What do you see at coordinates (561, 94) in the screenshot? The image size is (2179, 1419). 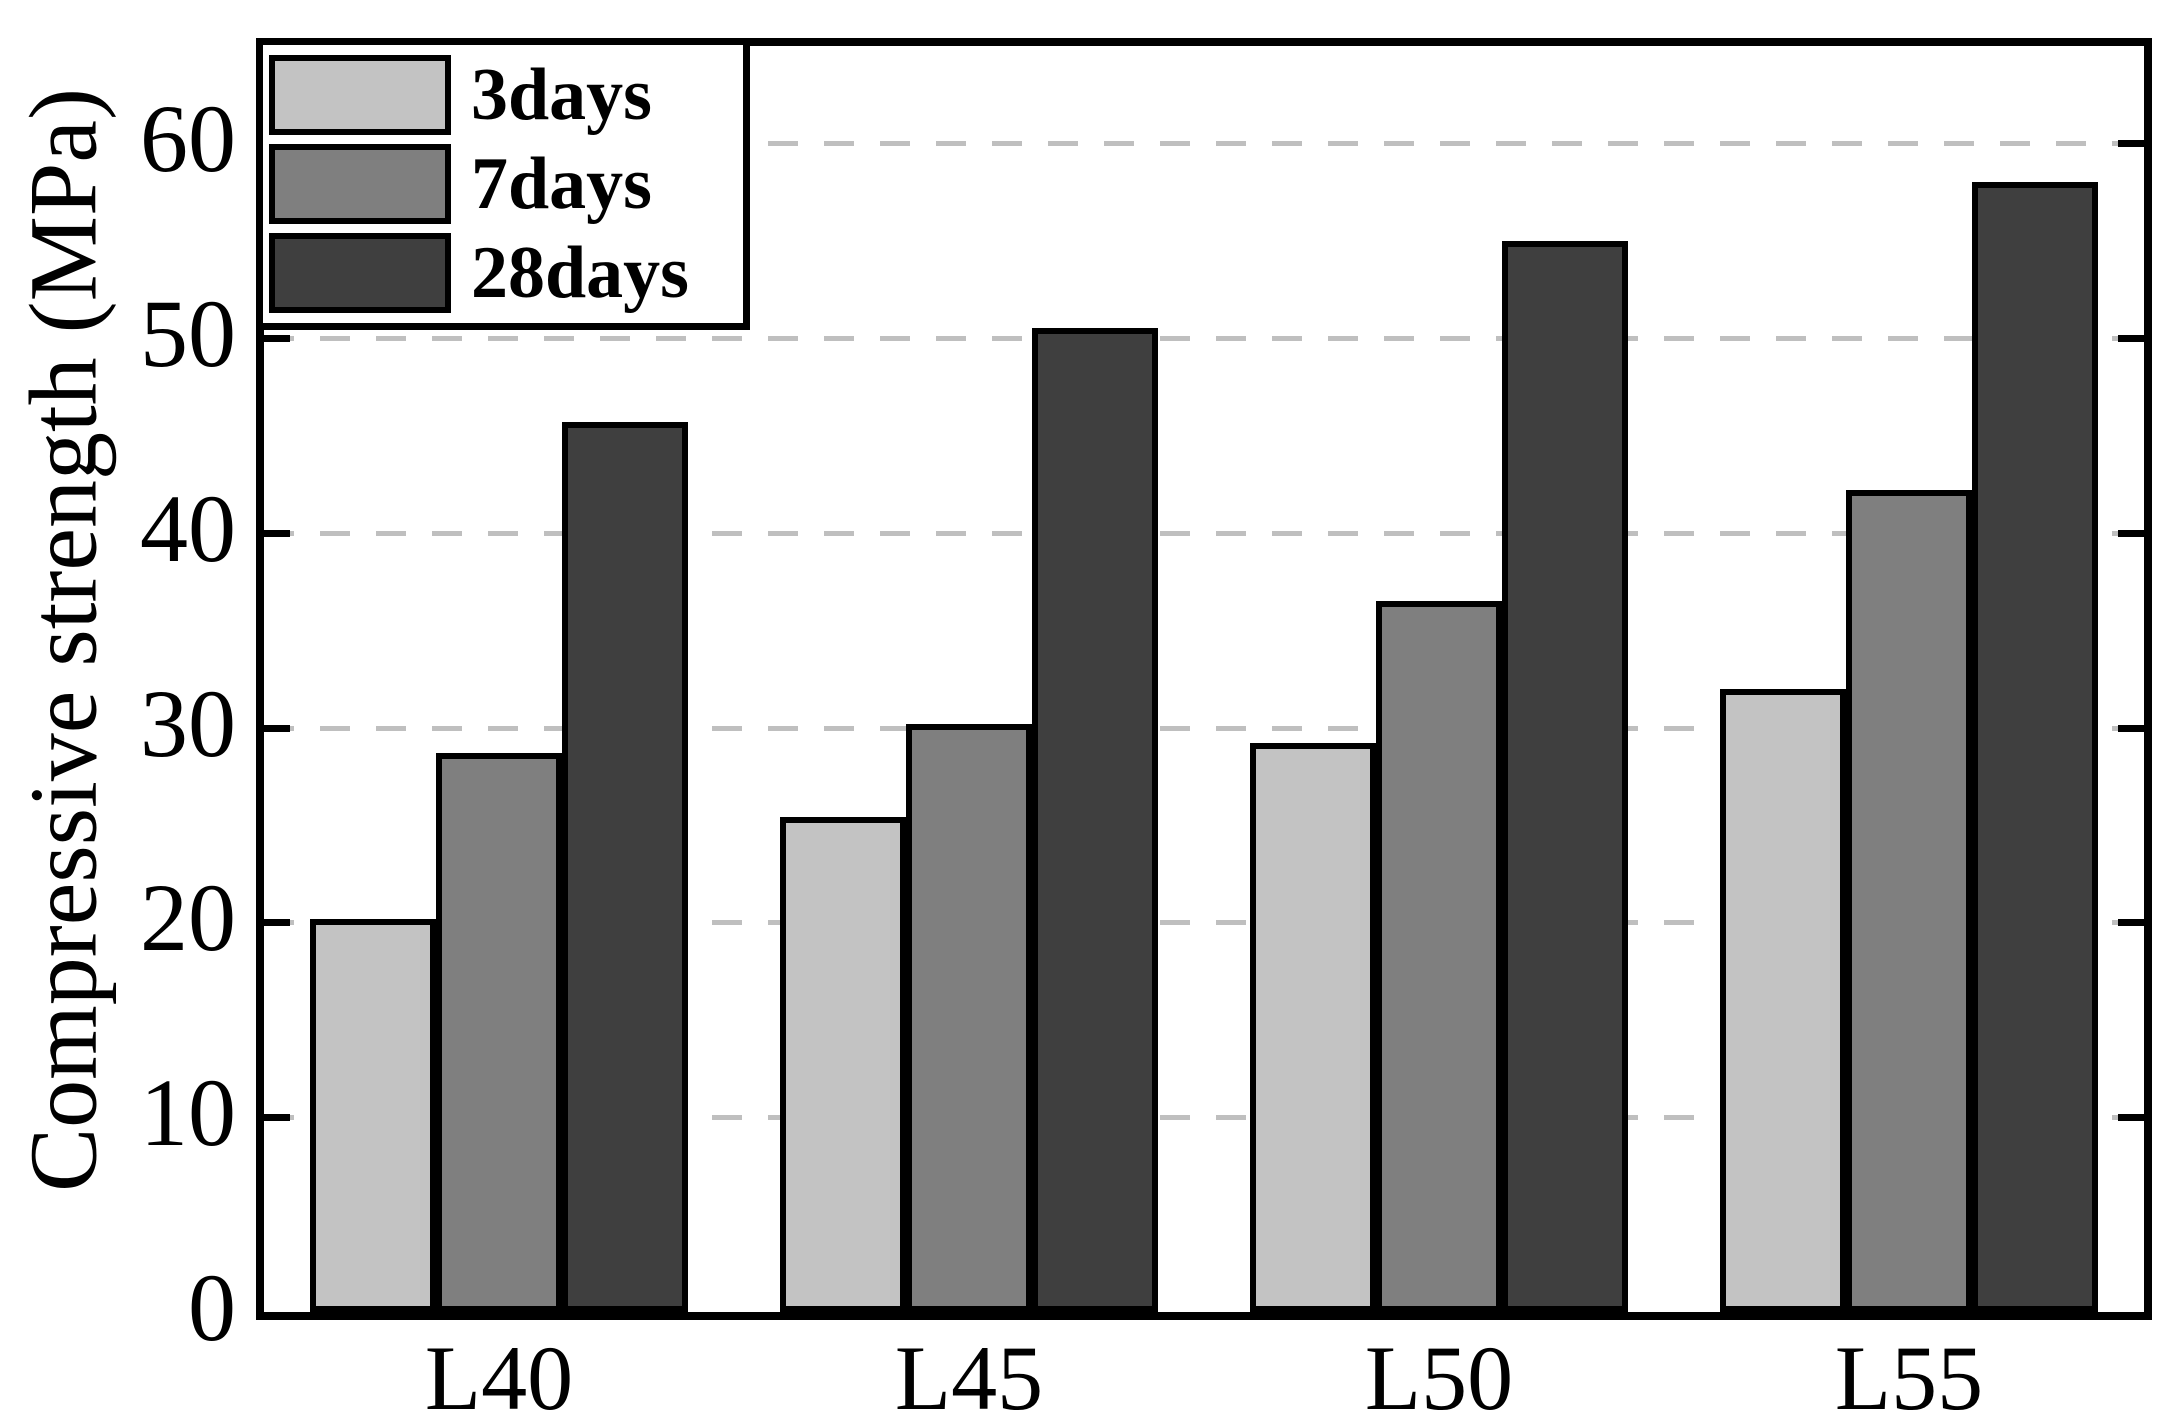 I see `legend-label-3days: 3days` at bounding box center [561, 94].